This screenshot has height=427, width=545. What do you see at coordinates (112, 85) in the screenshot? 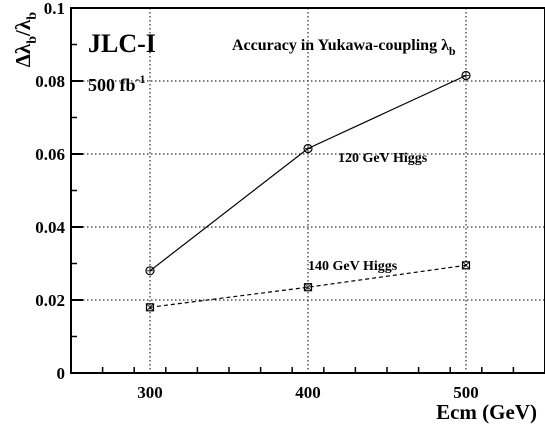
I see `luminosity-annotation-text: 500 fb` at bounding box center [112, 85].